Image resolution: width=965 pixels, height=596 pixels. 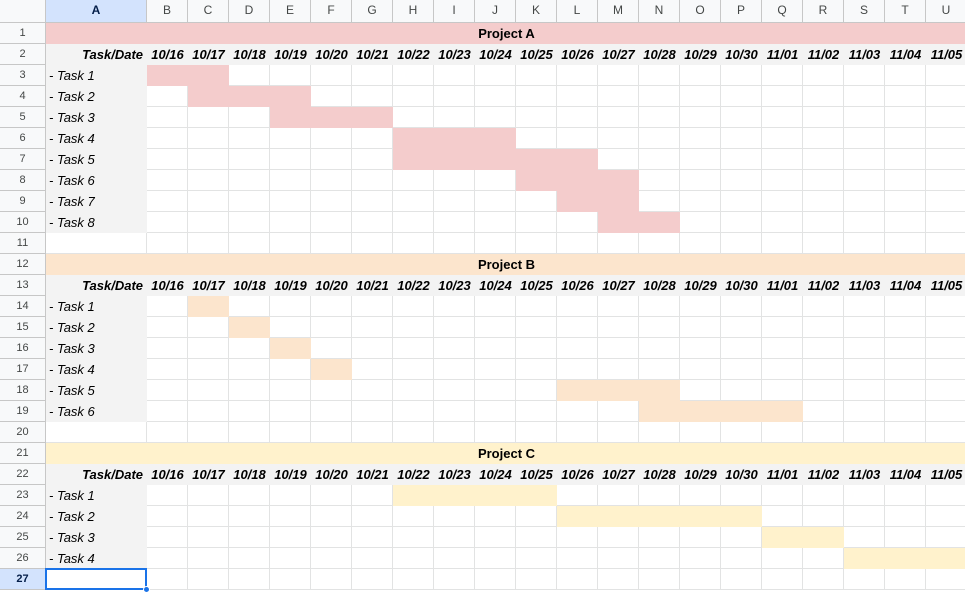 I want to click on column-header: A, so click(x=96, y=11).